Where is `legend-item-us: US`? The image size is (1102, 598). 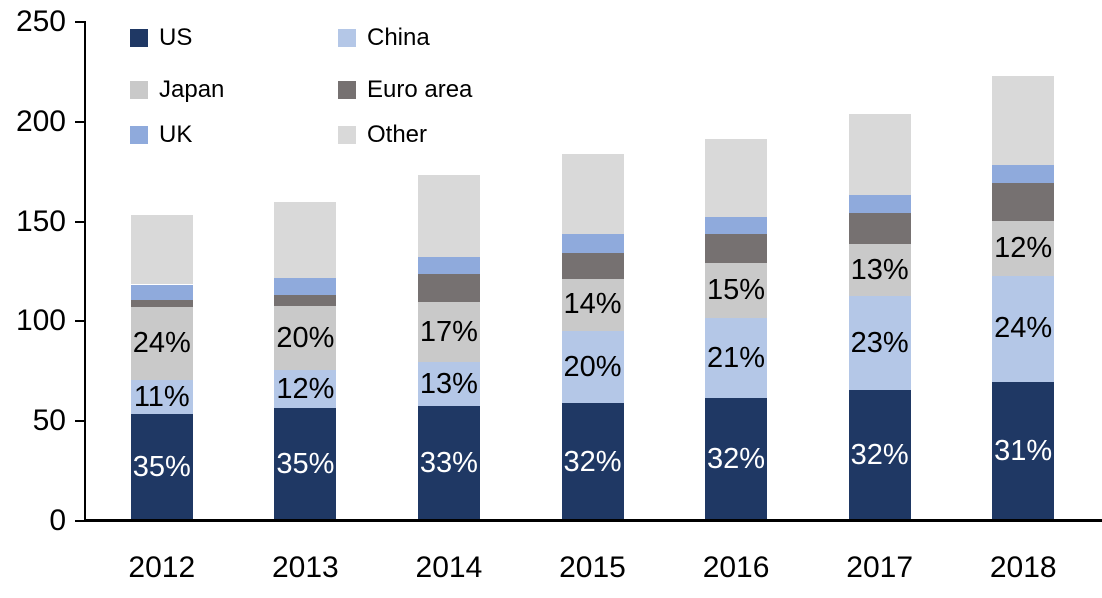
legend-item-us: US is located at coordinates (161, 38).